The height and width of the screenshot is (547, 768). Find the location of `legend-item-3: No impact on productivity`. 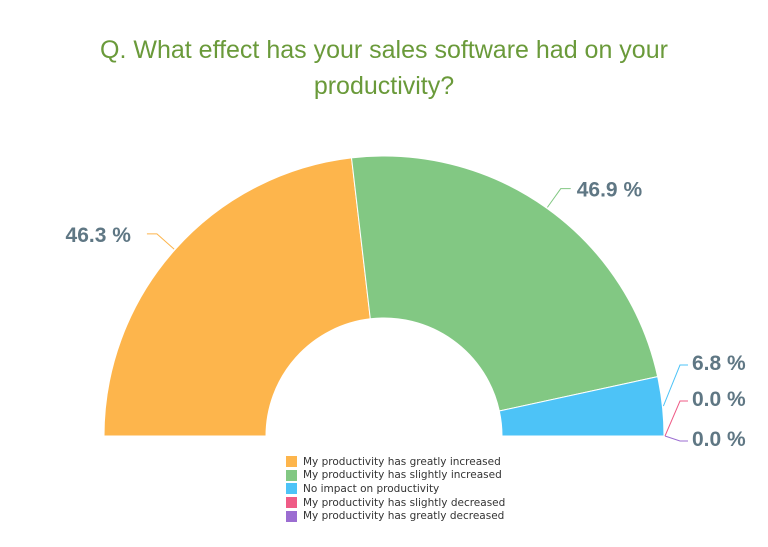

legend-item-3: No impact on productivity is located at coordinates (395, 489).